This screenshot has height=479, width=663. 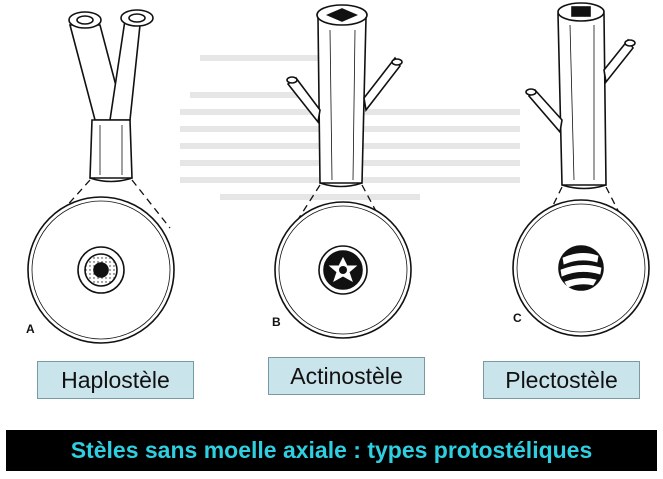 What do you see at coordinates (111, 96) in the screenshot?
I see `haplostele-stem-drawing` at bounding box center [111, 96].